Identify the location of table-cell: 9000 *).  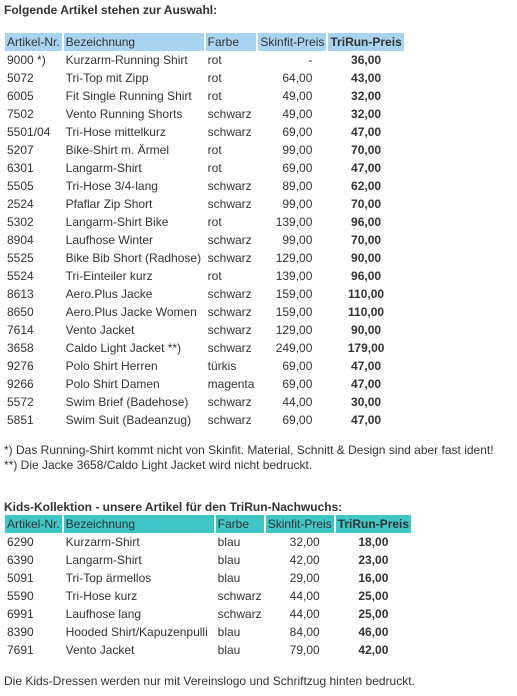
(26, 60).